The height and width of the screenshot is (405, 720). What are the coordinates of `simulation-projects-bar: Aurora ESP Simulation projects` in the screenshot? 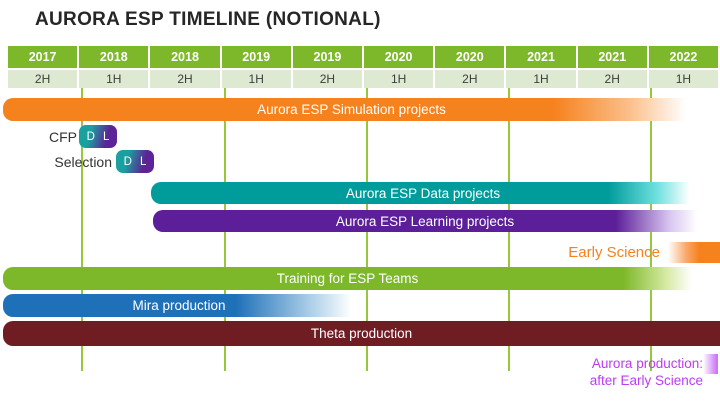 It's located at (351, 109).